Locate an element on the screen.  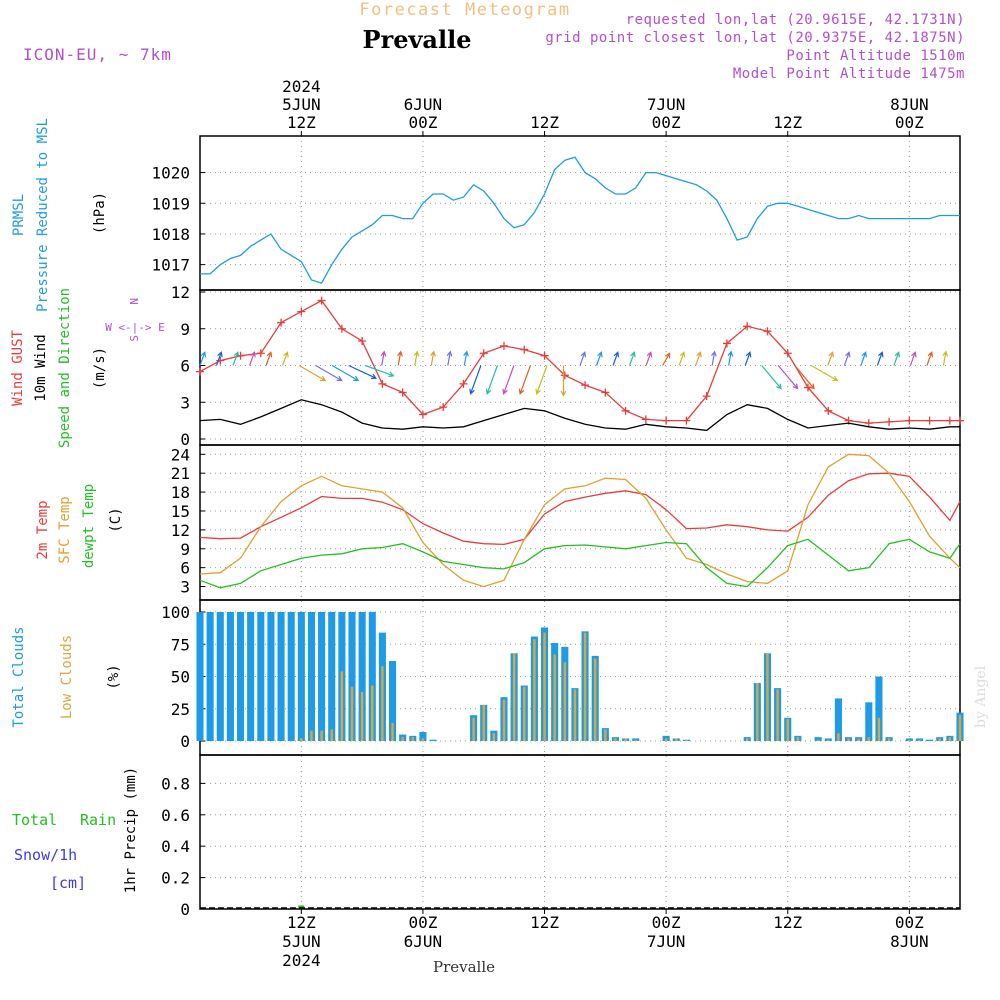
y-tick-label: 0.8 is located at coordinates (175, 783).